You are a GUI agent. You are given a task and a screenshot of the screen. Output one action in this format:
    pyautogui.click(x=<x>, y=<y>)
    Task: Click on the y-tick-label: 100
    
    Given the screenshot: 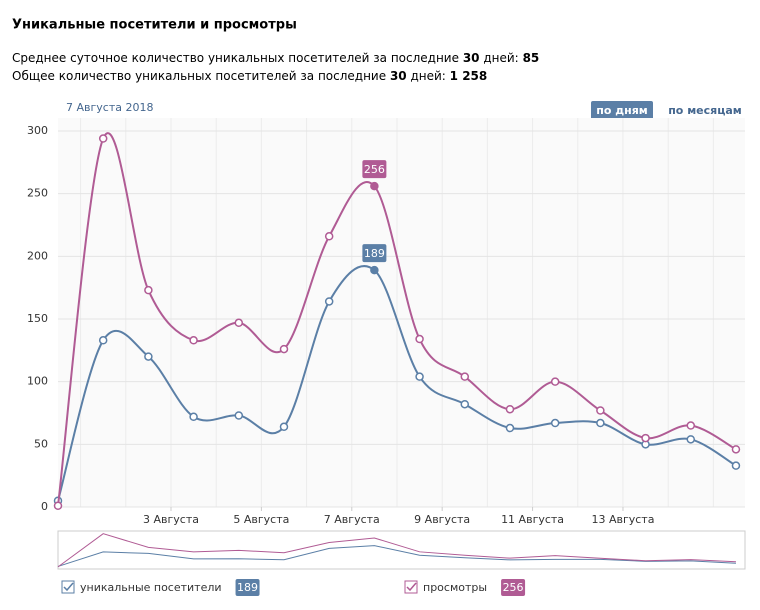 What is the action you would take?
    pyautogui.click(x=37, y=381)
    